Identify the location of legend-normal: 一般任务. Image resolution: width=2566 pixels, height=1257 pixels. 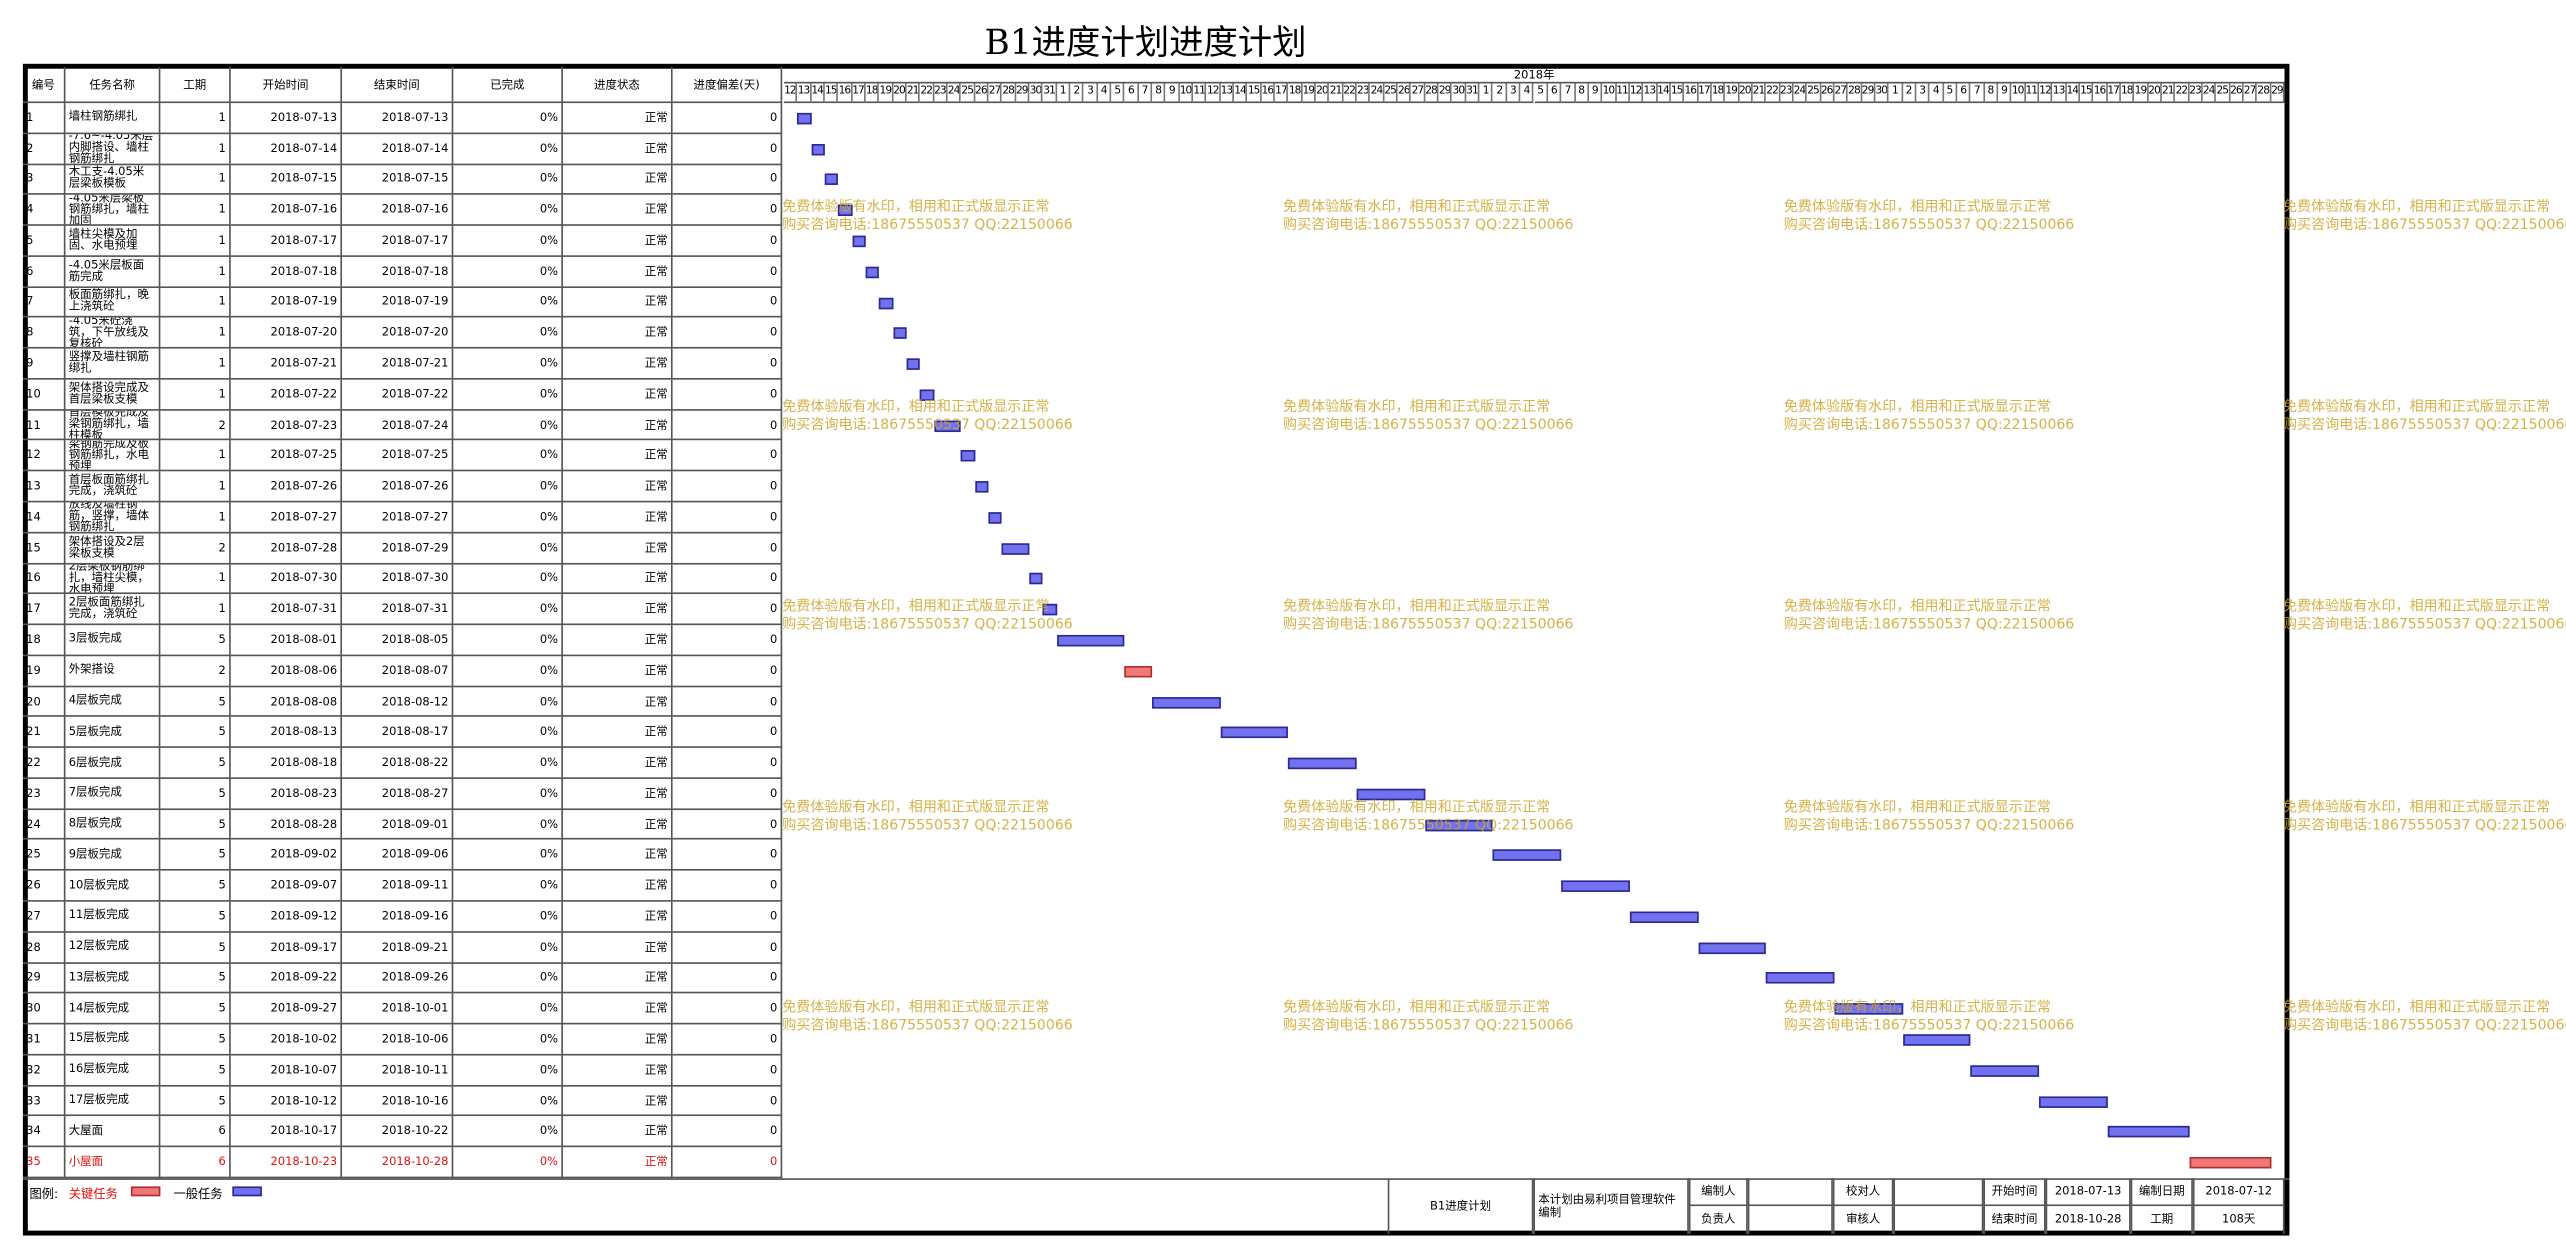
(198, 1194).